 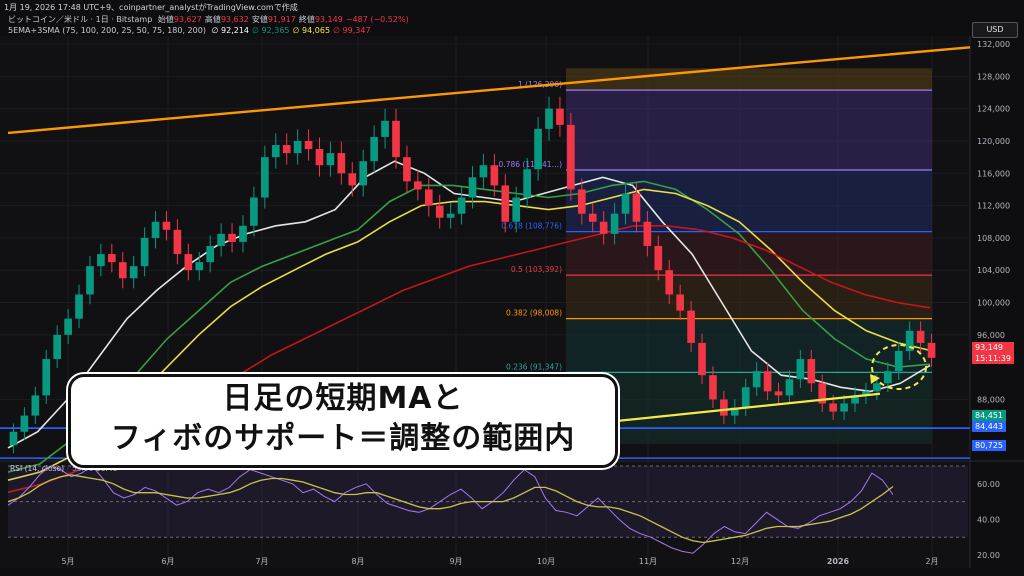 I want to click on trendline-resistance, so click(x=489, y=90).